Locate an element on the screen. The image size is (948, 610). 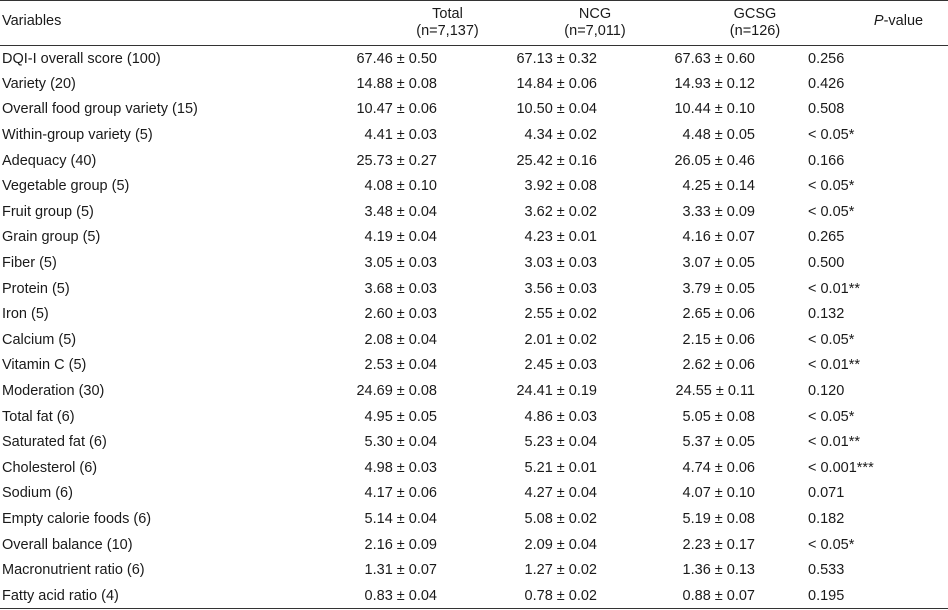
ncg-cell: 0.78 ± 0.02 is located at coordinates (565, 596).